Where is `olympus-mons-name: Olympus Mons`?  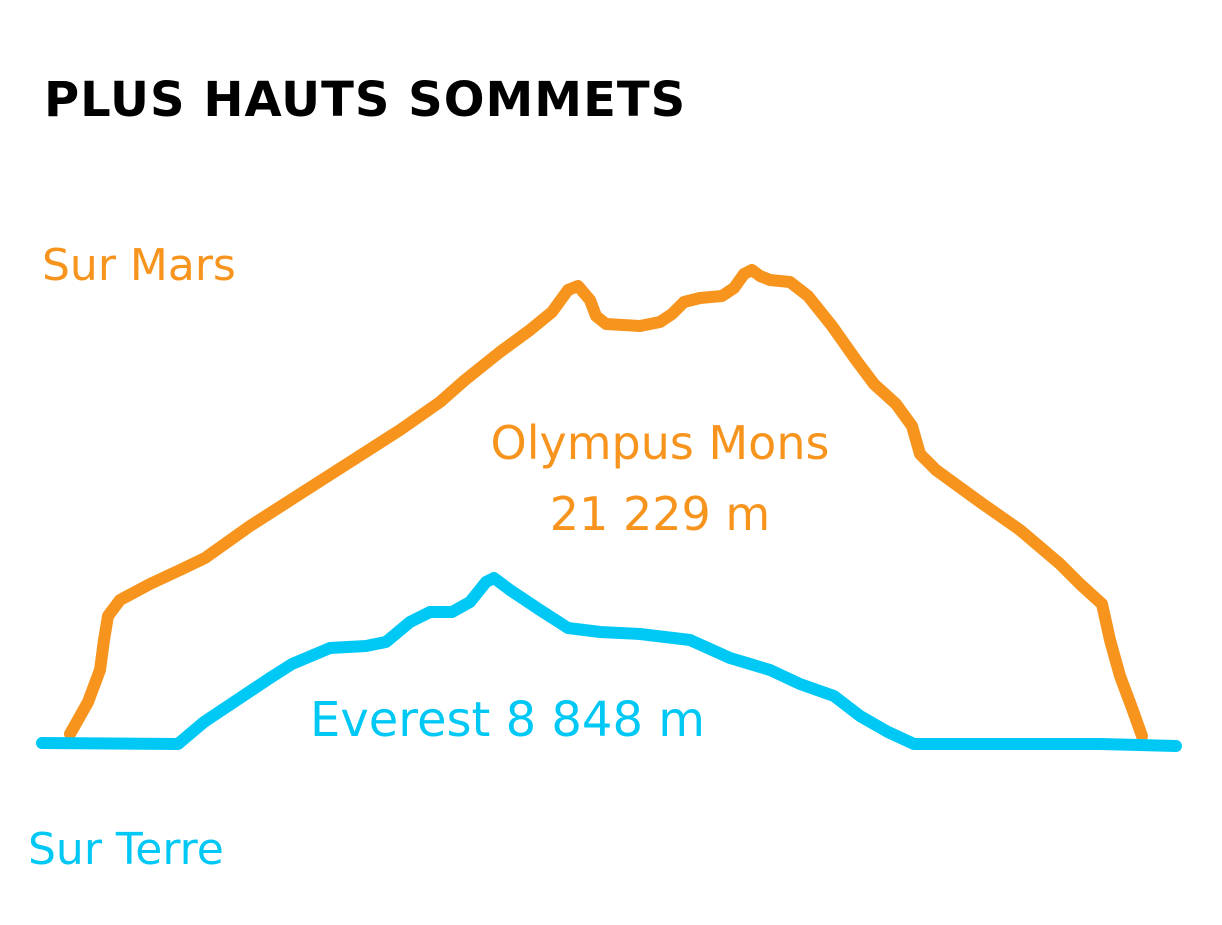
olympus-mons-name: Olympus Mons is located at coordinates (660, 443).